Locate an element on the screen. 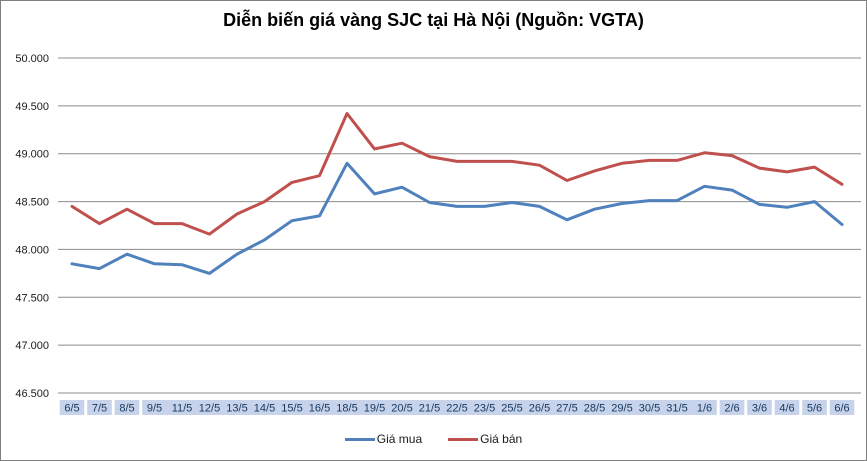  y-axis-tick-label: 47.000 is located at coordinates (32, 346).